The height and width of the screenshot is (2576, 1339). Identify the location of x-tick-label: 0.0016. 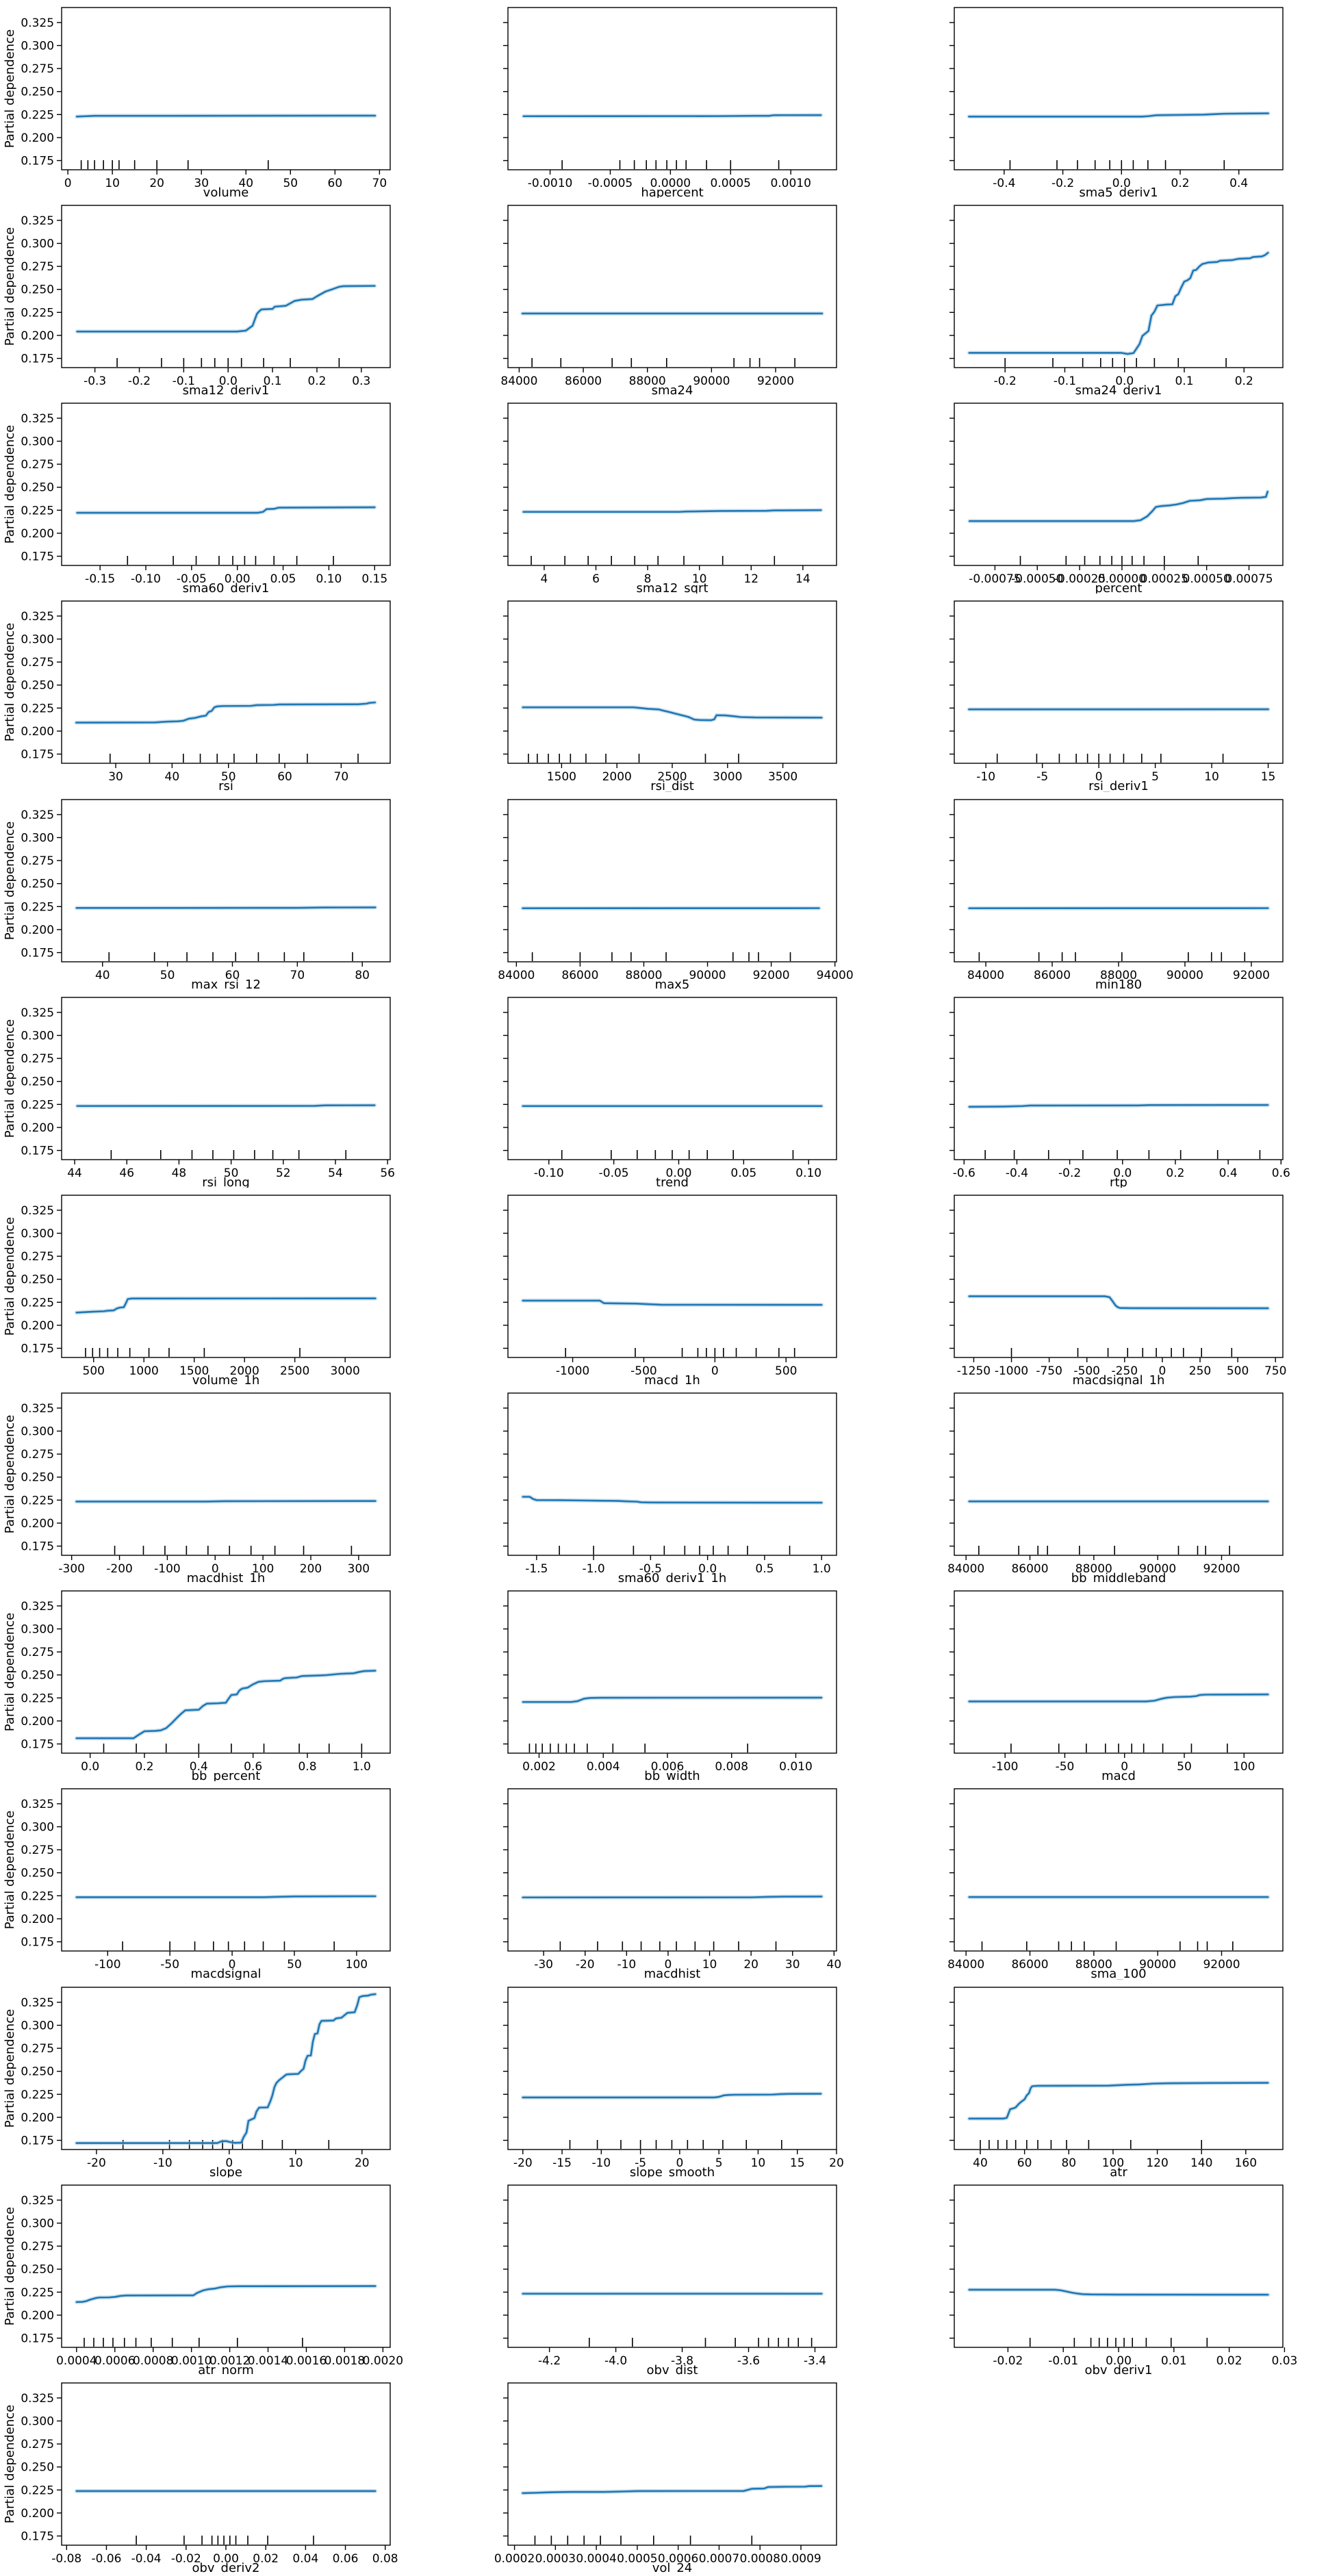
(306, 2361).